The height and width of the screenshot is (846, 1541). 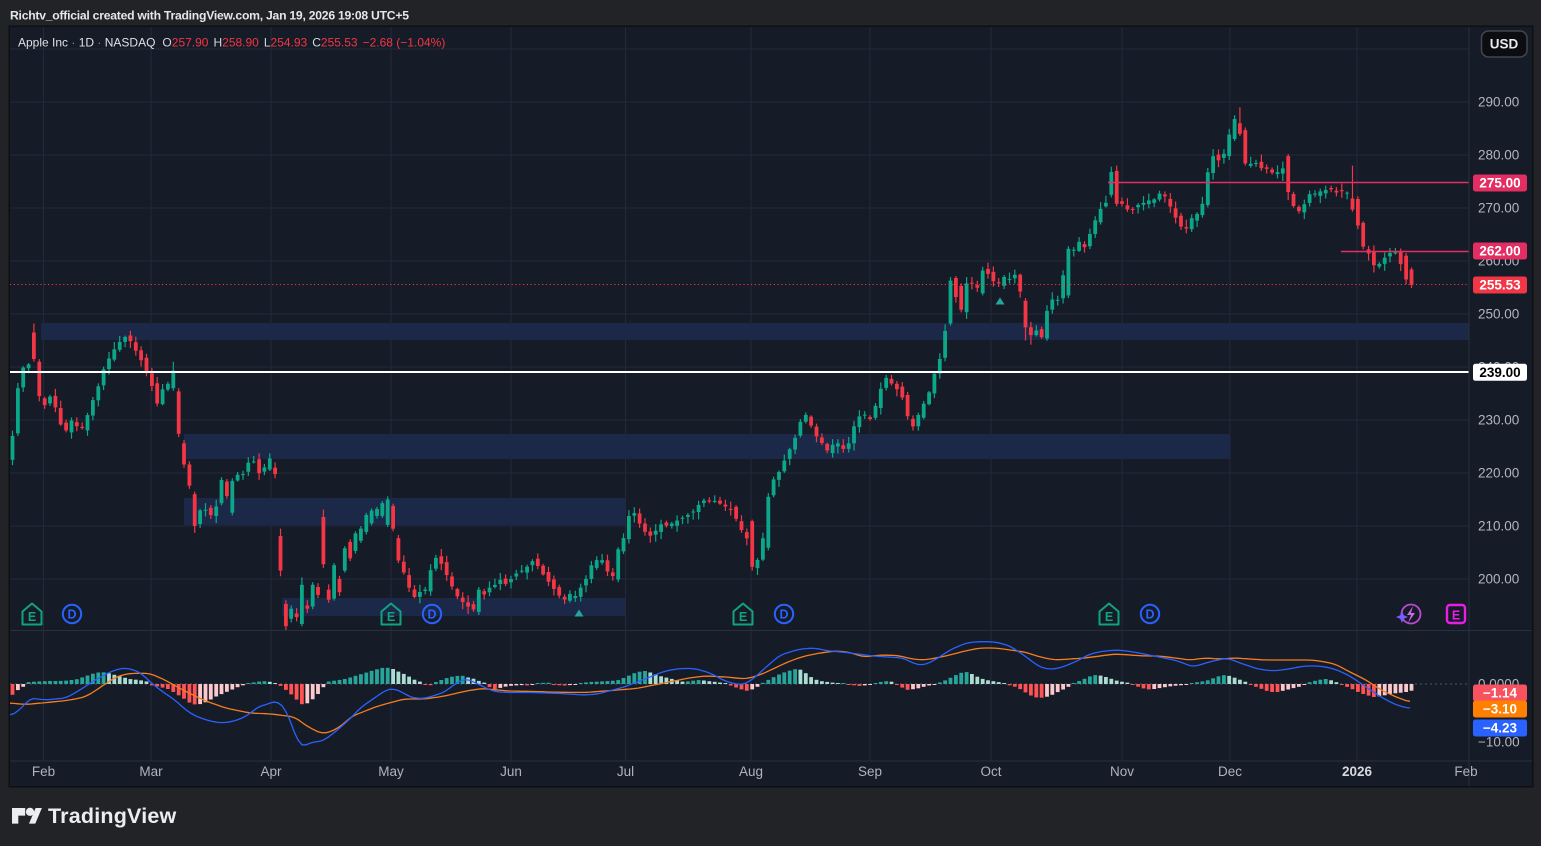 I want to click on svg-text: USD, so click(x=1504, y=44).